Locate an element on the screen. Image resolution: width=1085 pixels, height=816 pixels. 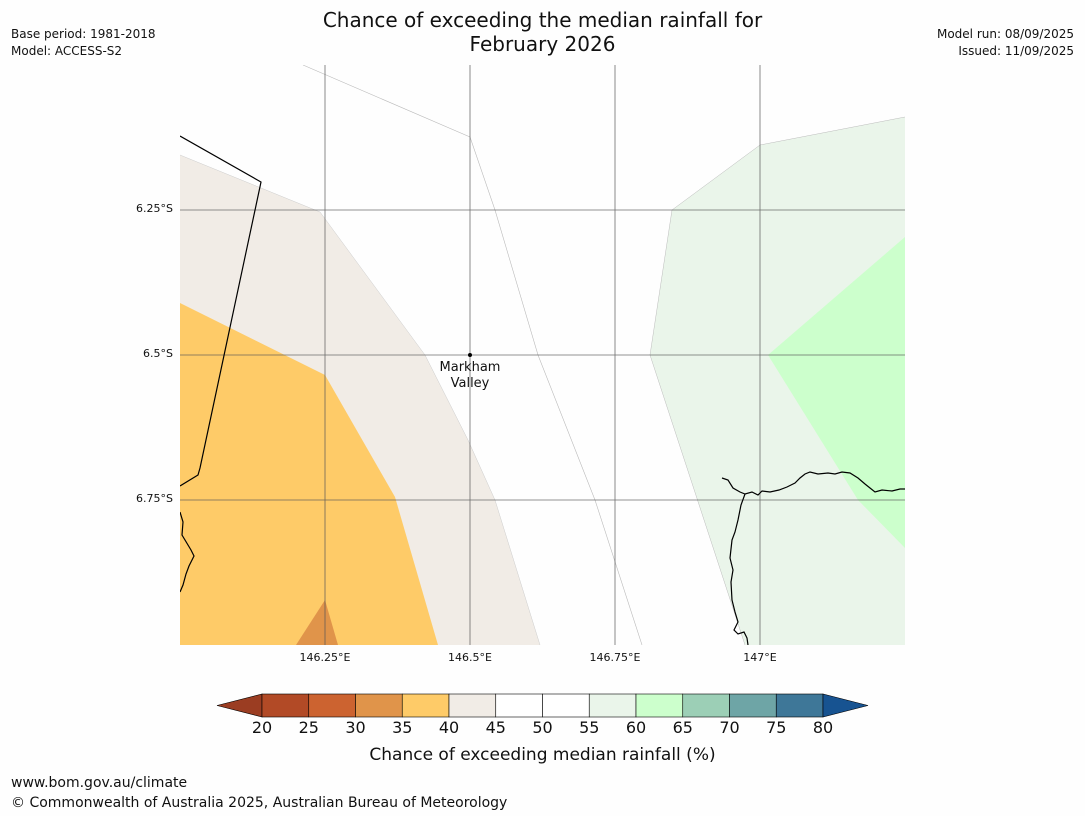
title-line-2: February 2026 is located at coordinates (542, 44).